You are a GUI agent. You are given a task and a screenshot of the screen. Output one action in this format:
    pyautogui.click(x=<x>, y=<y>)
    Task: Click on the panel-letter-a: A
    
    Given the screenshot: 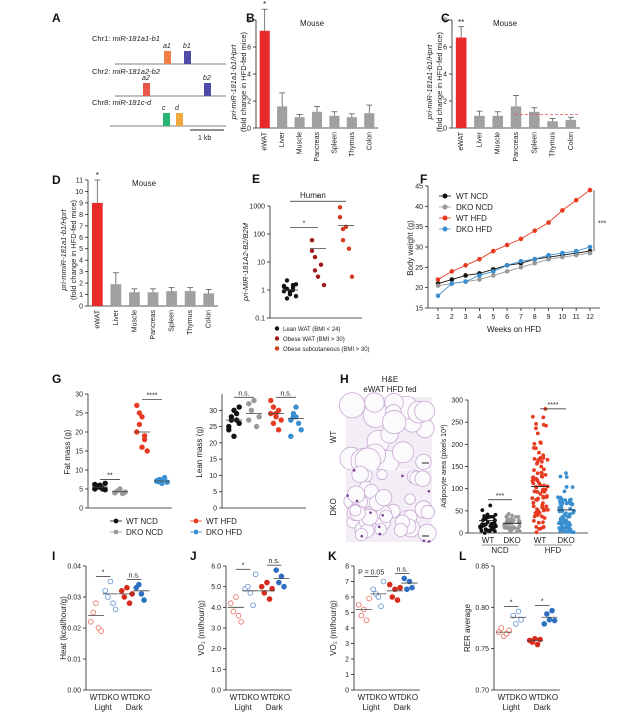 What is the action you would take?
    pyautogui.click(x=56, y=18)
    